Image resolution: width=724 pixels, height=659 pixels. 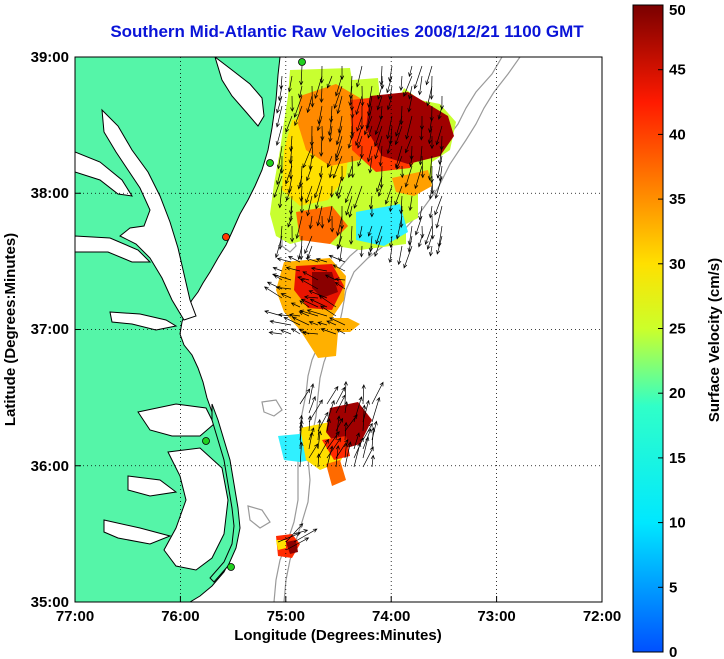 What do you see at coordinates (225, 493) in the screenshot?
I see `outer-banks` at bounding box center [225, 493].